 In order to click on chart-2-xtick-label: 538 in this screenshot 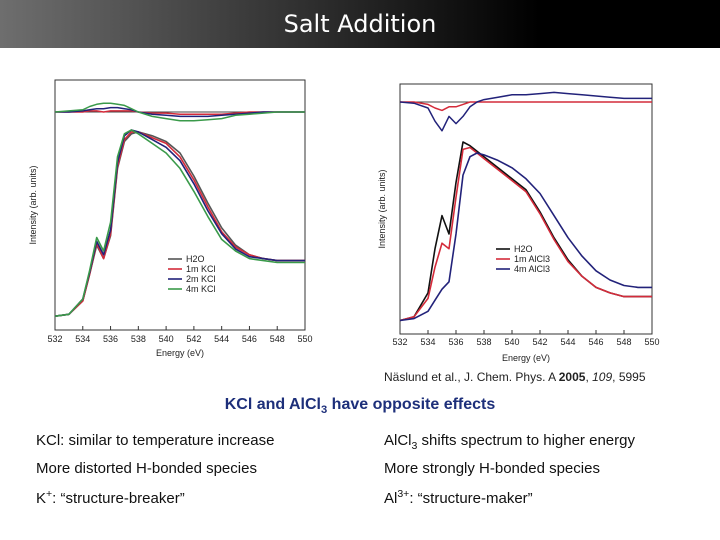, I will do `click(483, 342)`.